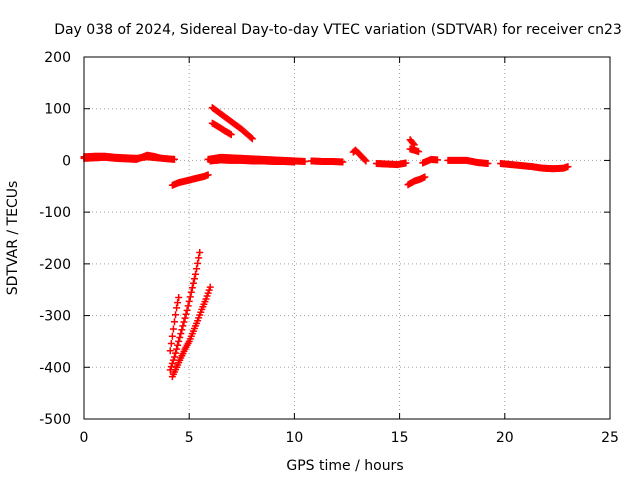  I want to click on y-tick-label: -500, so click(55, 420).